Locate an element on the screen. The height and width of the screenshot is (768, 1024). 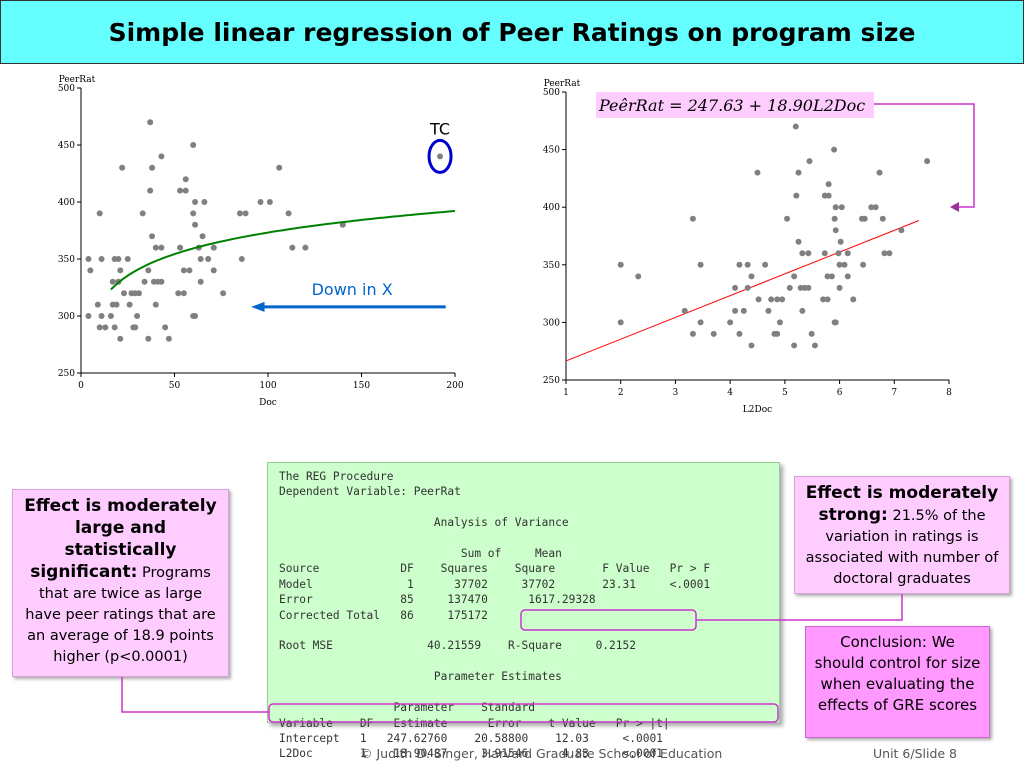
x-tick-label: 50 is located at coordinates (175, 386).